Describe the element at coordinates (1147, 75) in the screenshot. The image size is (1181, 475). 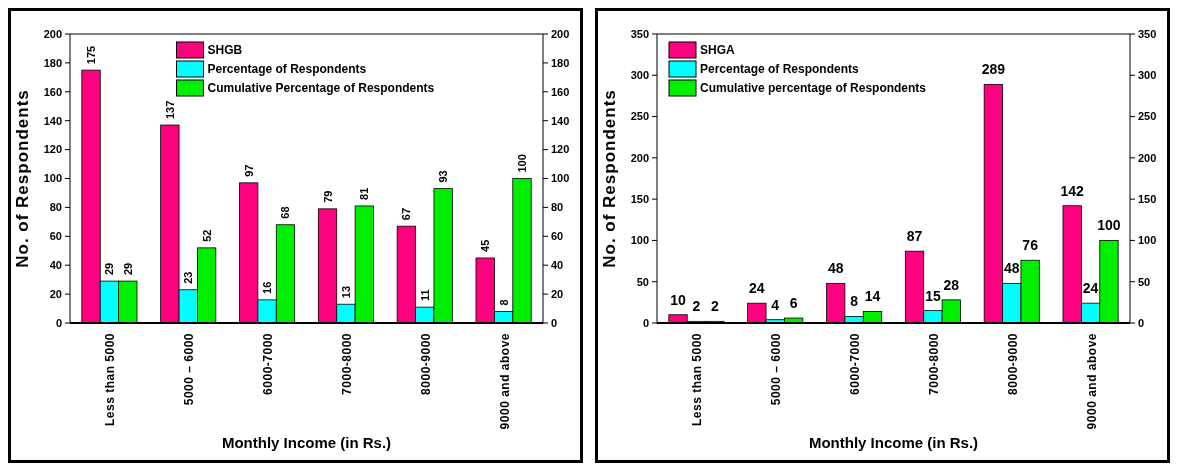
I see `y2-tick-label: 300` at that location.